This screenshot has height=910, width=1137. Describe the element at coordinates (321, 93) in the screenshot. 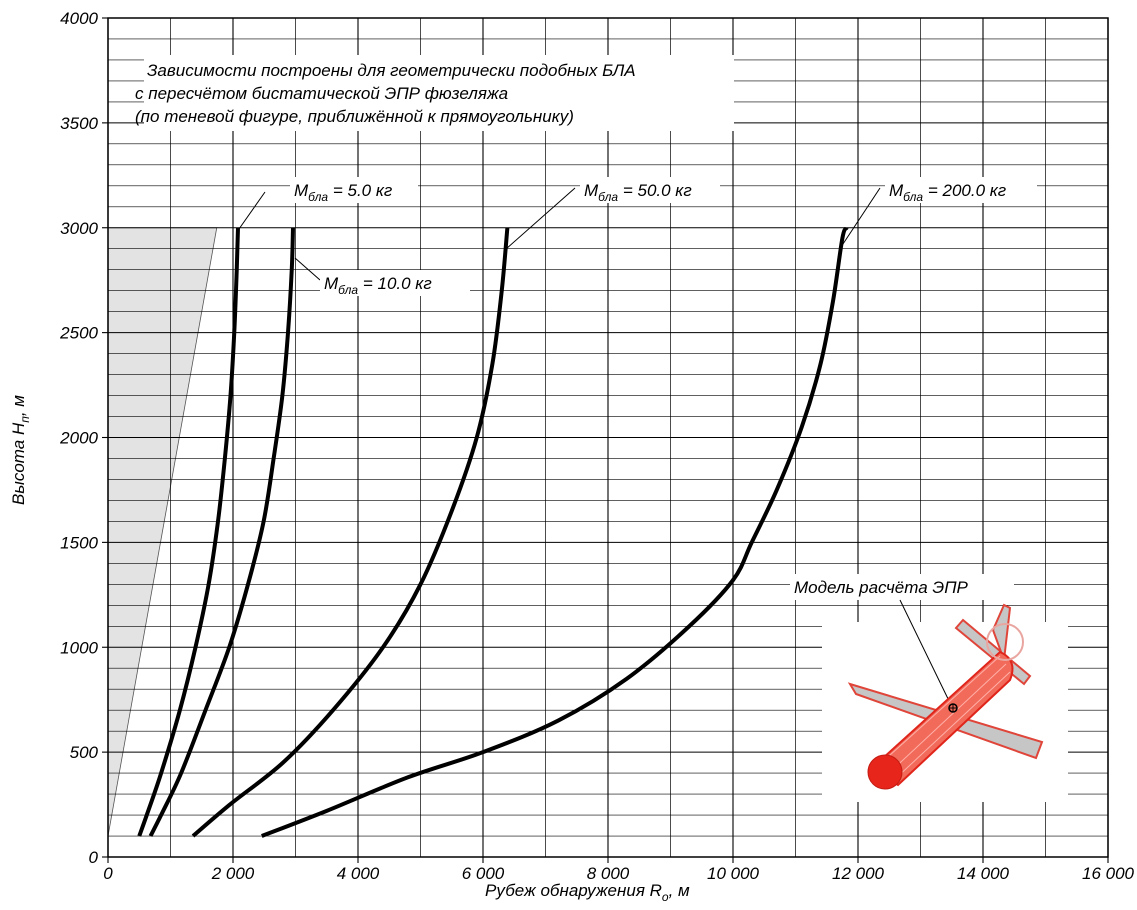

I see `note-line-2: с пересчётом бистатической ЭПР фюзеляжа` at that location.